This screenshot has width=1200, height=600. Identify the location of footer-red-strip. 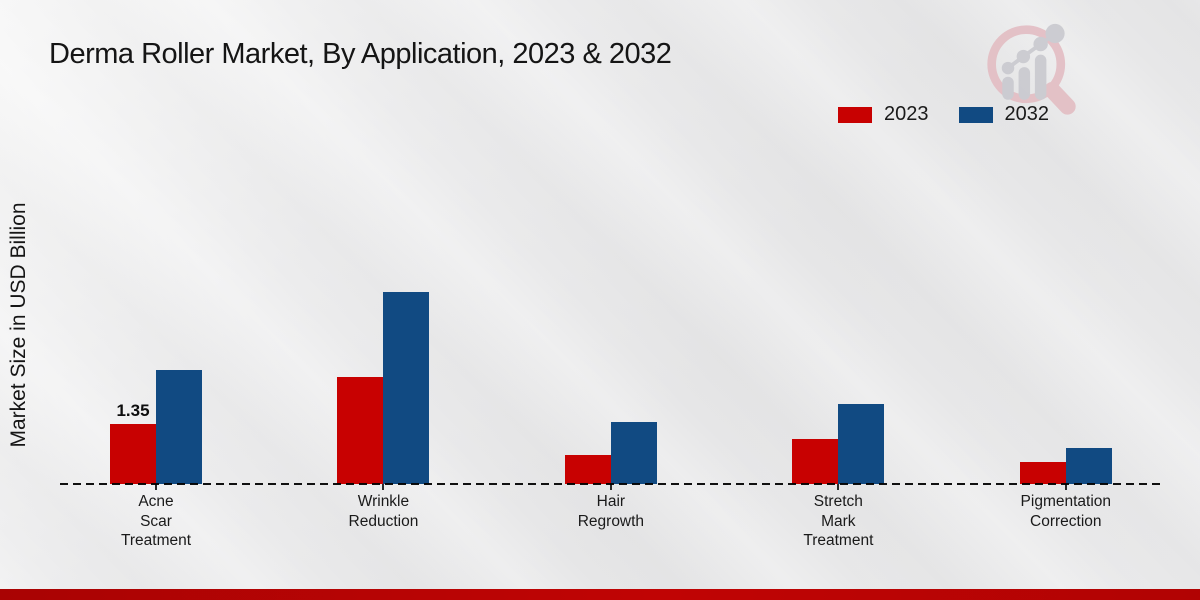
(600, 594).